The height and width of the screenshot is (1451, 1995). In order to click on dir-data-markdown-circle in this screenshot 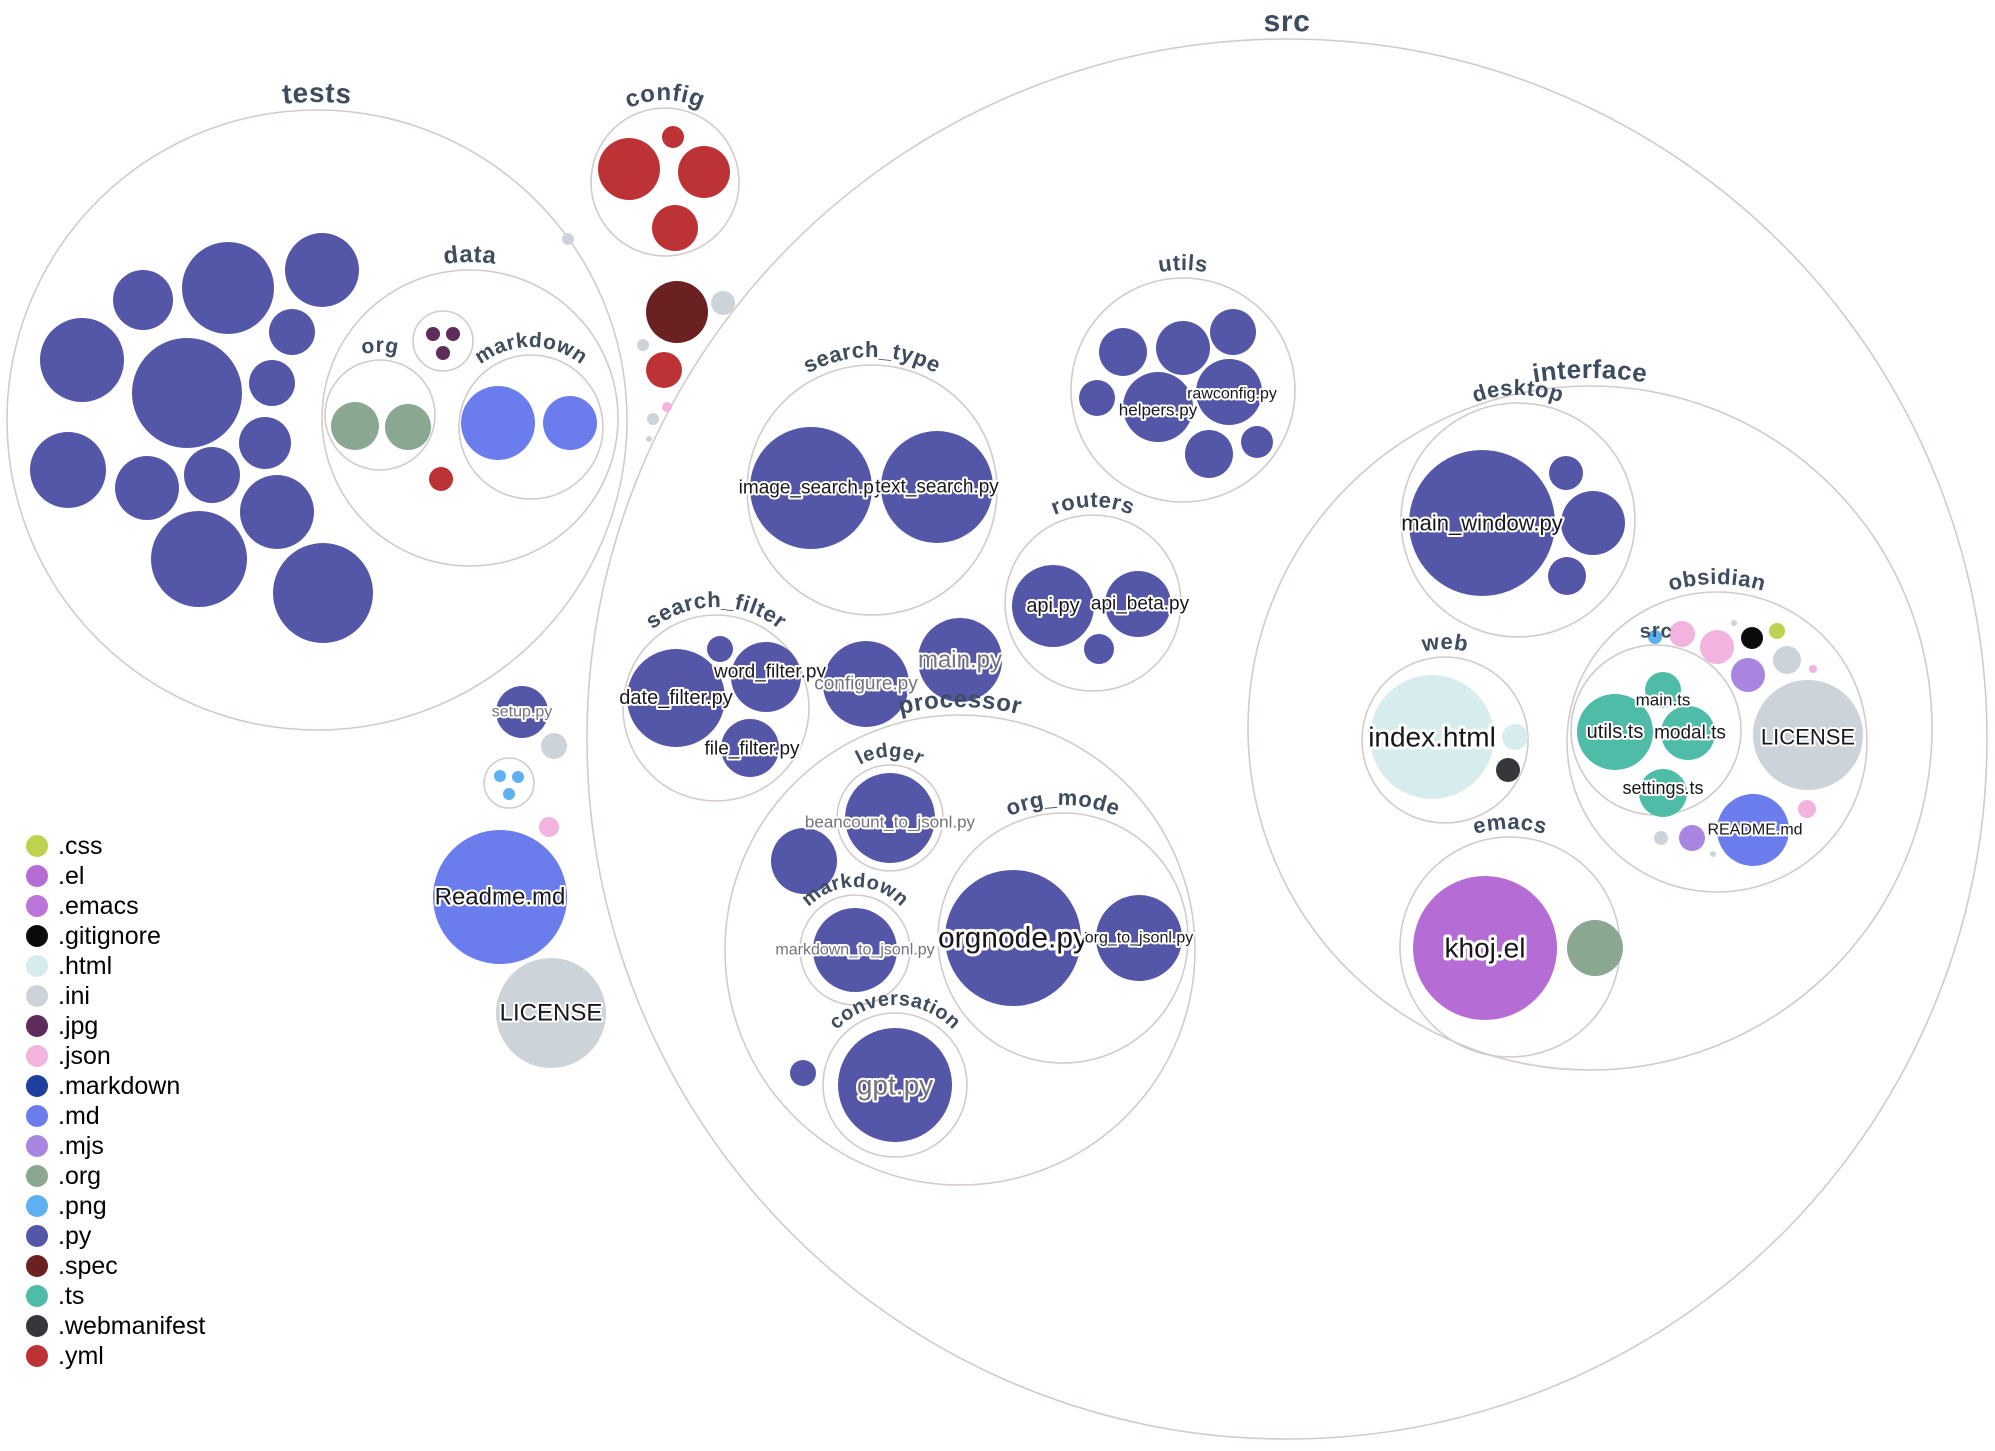, I will do `click(531, 427)`.